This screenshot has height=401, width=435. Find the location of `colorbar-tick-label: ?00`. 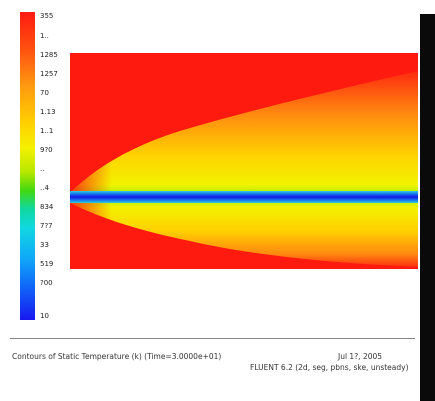

colorbar-tick-label: ?00 is located at coordinates (46, 283).